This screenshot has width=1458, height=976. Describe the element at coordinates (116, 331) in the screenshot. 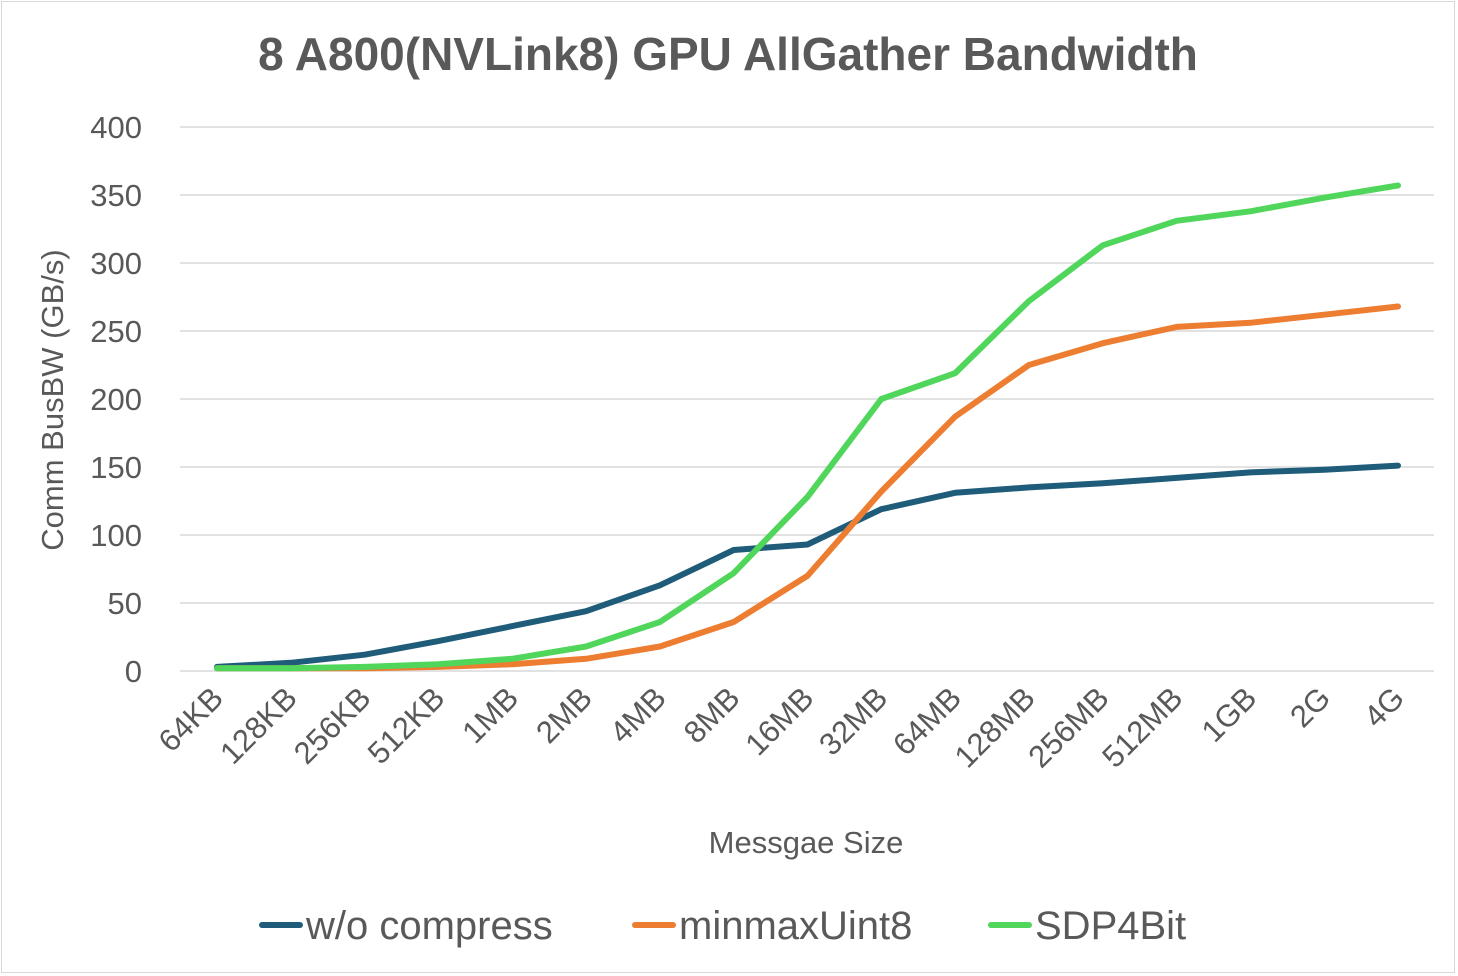

I see `y-tick-label: 250` at that location.